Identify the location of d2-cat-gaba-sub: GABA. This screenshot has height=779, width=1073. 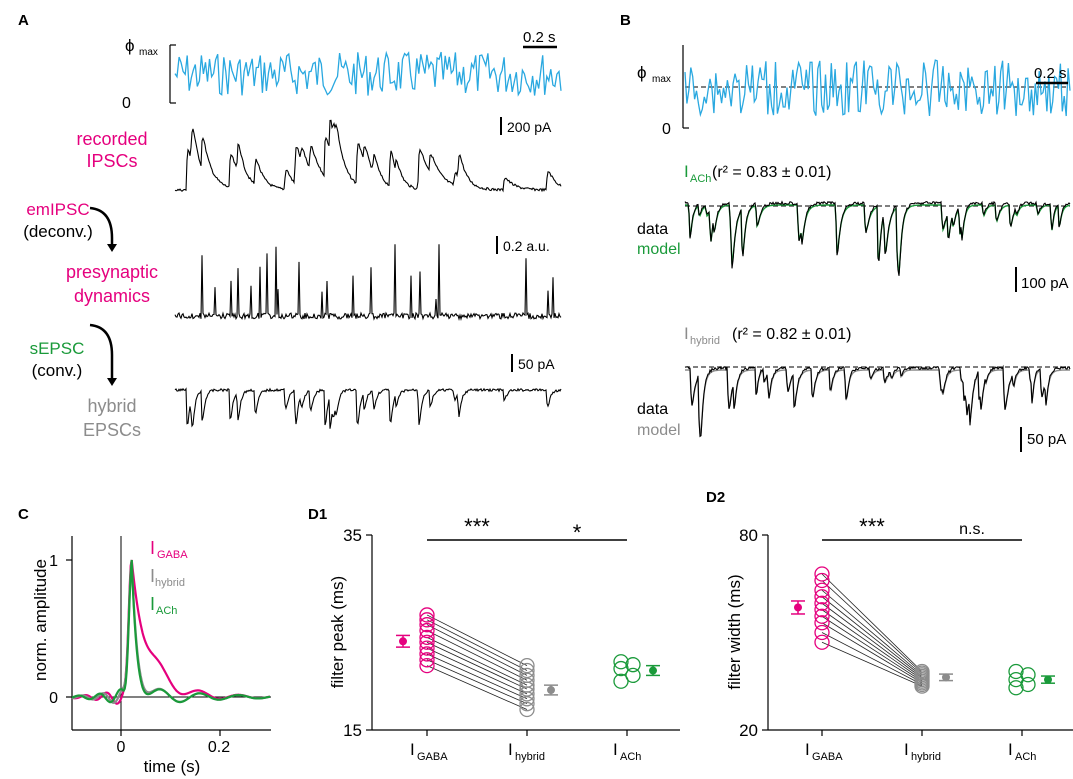
(827, 757).